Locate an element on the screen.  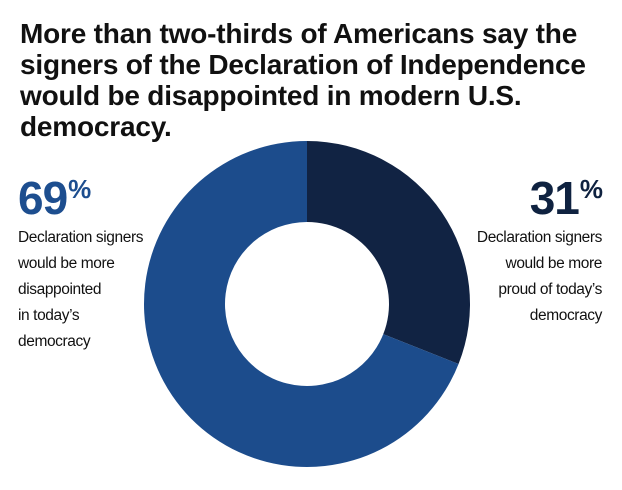
description-line: in today’s is located at coordinates (49, 315).